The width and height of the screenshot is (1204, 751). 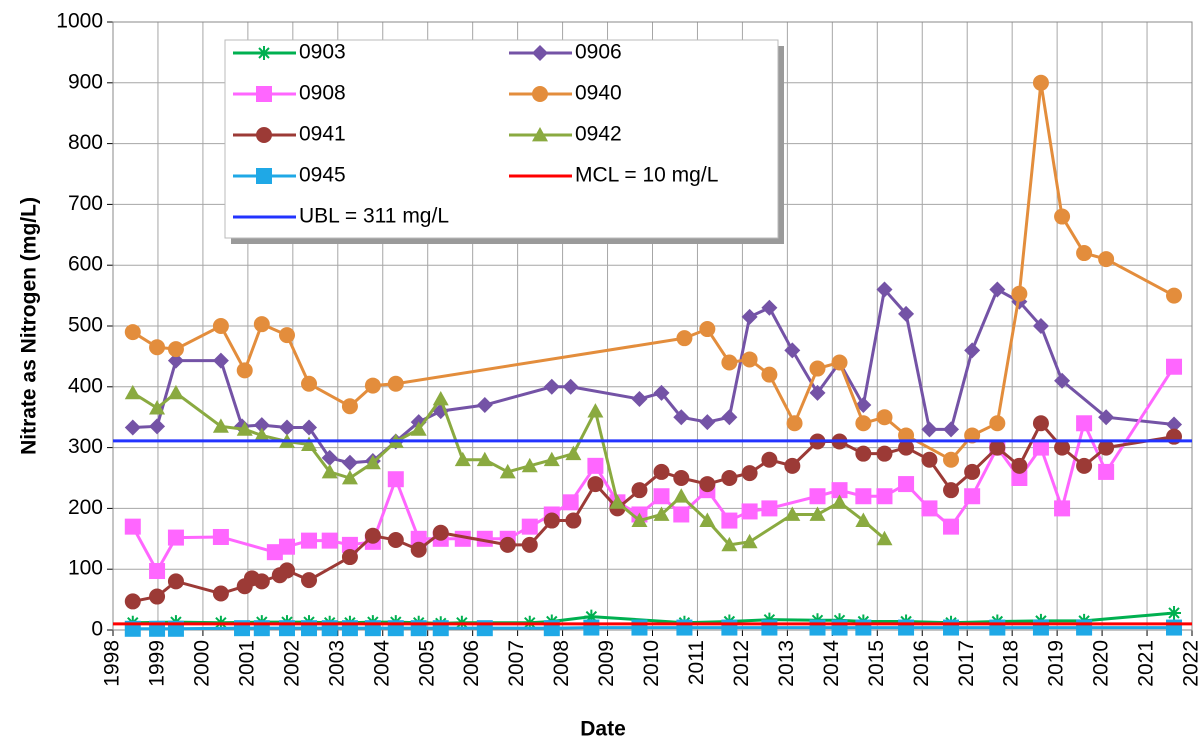 What do you see at coordinates (651, 663) in the screenshot?
I see `x-tick-label: 2010` at bounding box center [651, 663].